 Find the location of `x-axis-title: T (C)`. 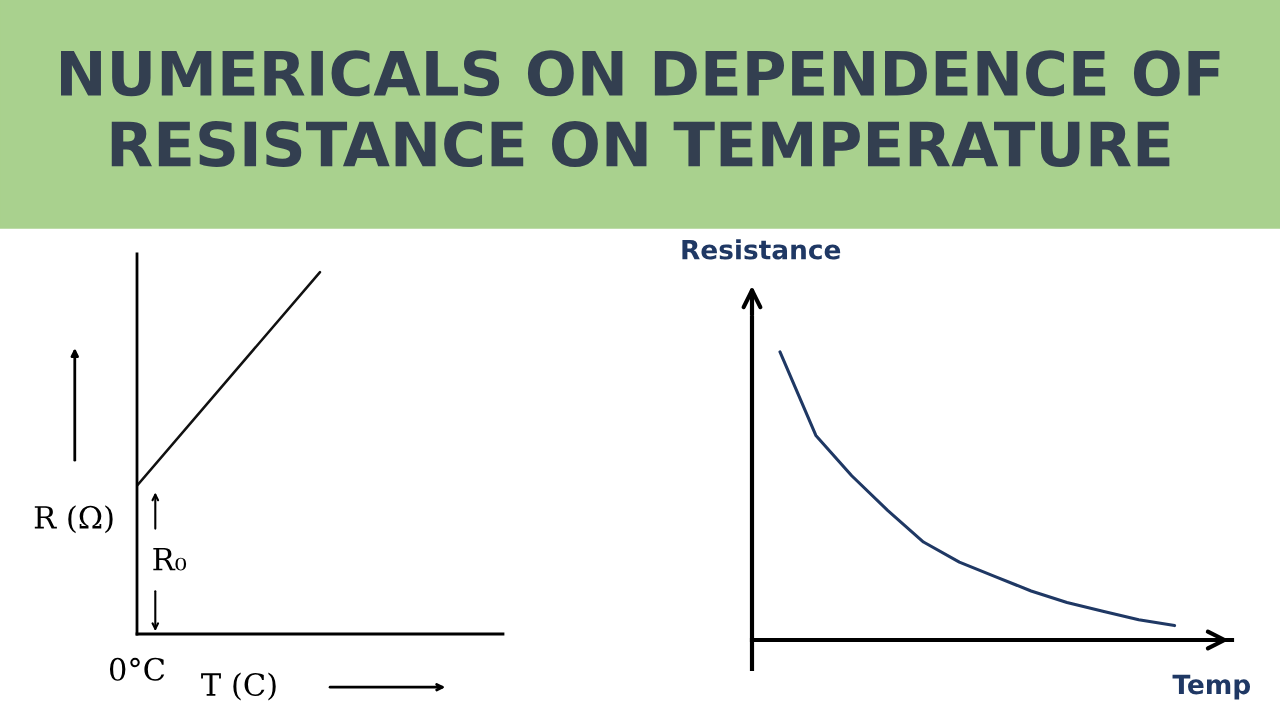

x-axis-title: T (C) is located at coordinates (238, 686).